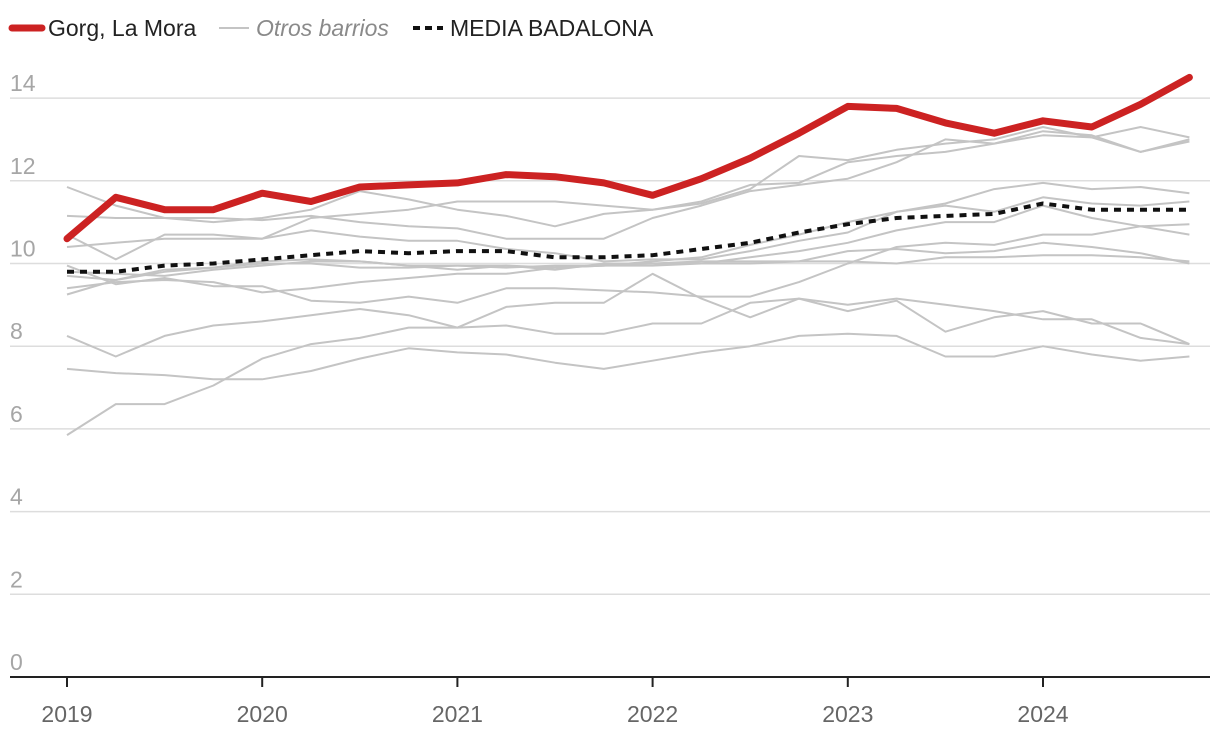 Image resolution: width=1220 pixels, height=738 pixels. I want to click on x-tick-label-2022: 2022, so click(652, 714).